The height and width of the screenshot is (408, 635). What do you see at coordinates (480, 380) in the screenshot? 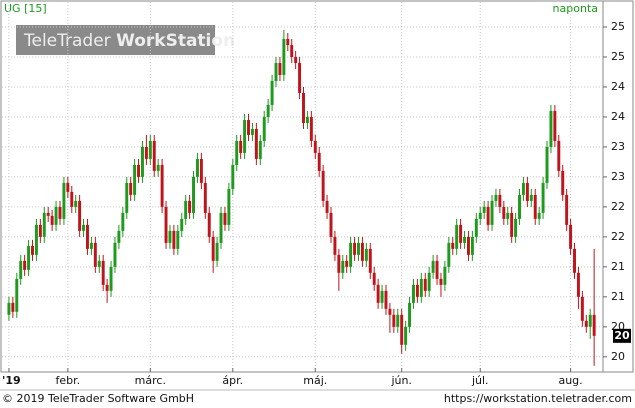
I see `x-tick-label: júl.` at bounding box center [480, 380].